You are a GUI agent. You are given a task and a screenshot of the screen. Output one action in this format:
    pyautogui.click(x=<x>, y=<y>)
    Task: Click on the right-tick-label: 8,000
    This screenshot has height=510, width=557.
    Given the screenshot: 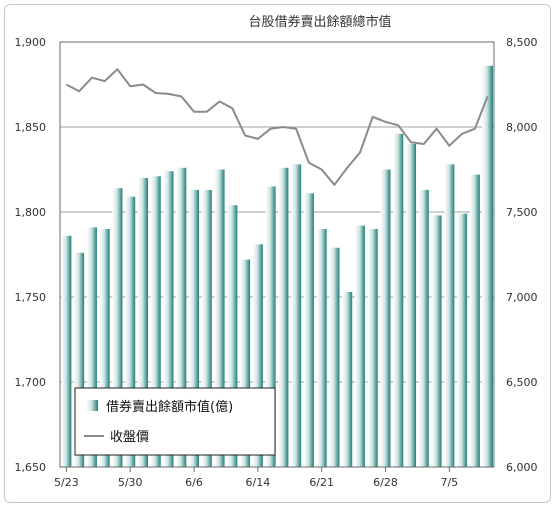 What is the action you would take?
    pyautogui.click(x=522, y=127)
    